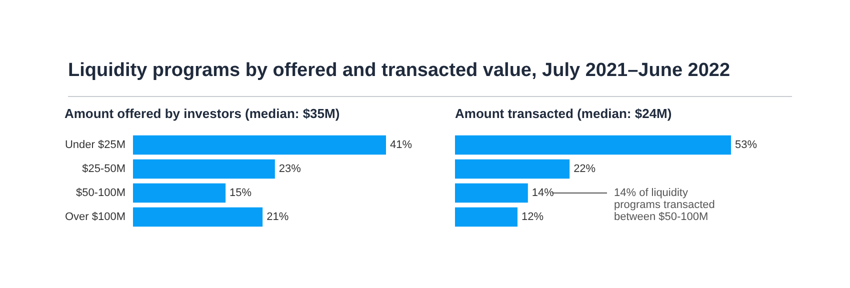 This screenshot has height=288, width=850. I want to click on chart-title: Amount transacted (median: $24M), so click(563, 113).